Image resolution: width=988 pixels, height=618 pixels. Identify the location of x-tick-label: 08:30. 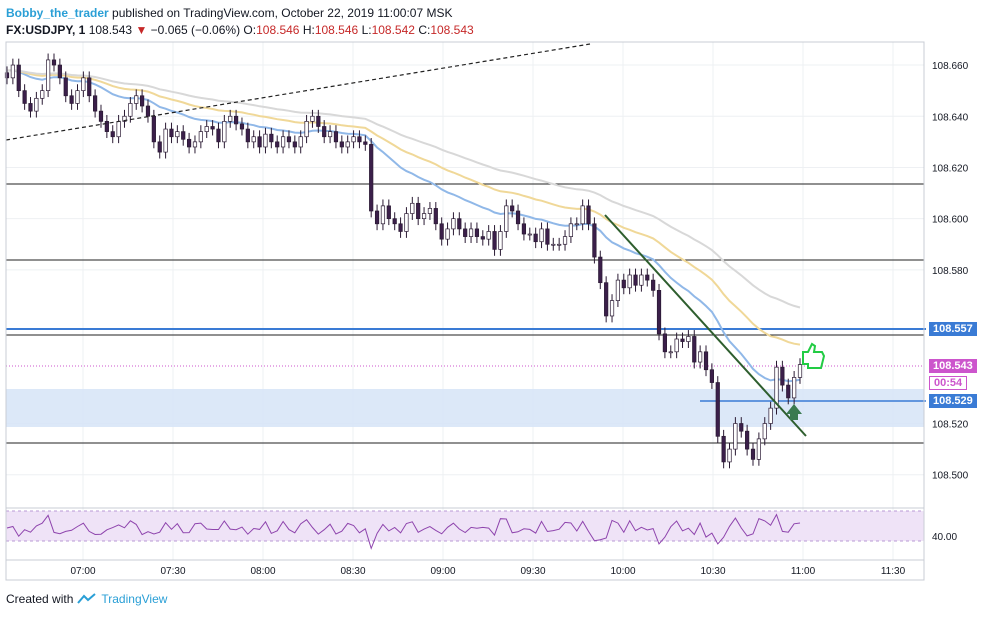
(352, 571).